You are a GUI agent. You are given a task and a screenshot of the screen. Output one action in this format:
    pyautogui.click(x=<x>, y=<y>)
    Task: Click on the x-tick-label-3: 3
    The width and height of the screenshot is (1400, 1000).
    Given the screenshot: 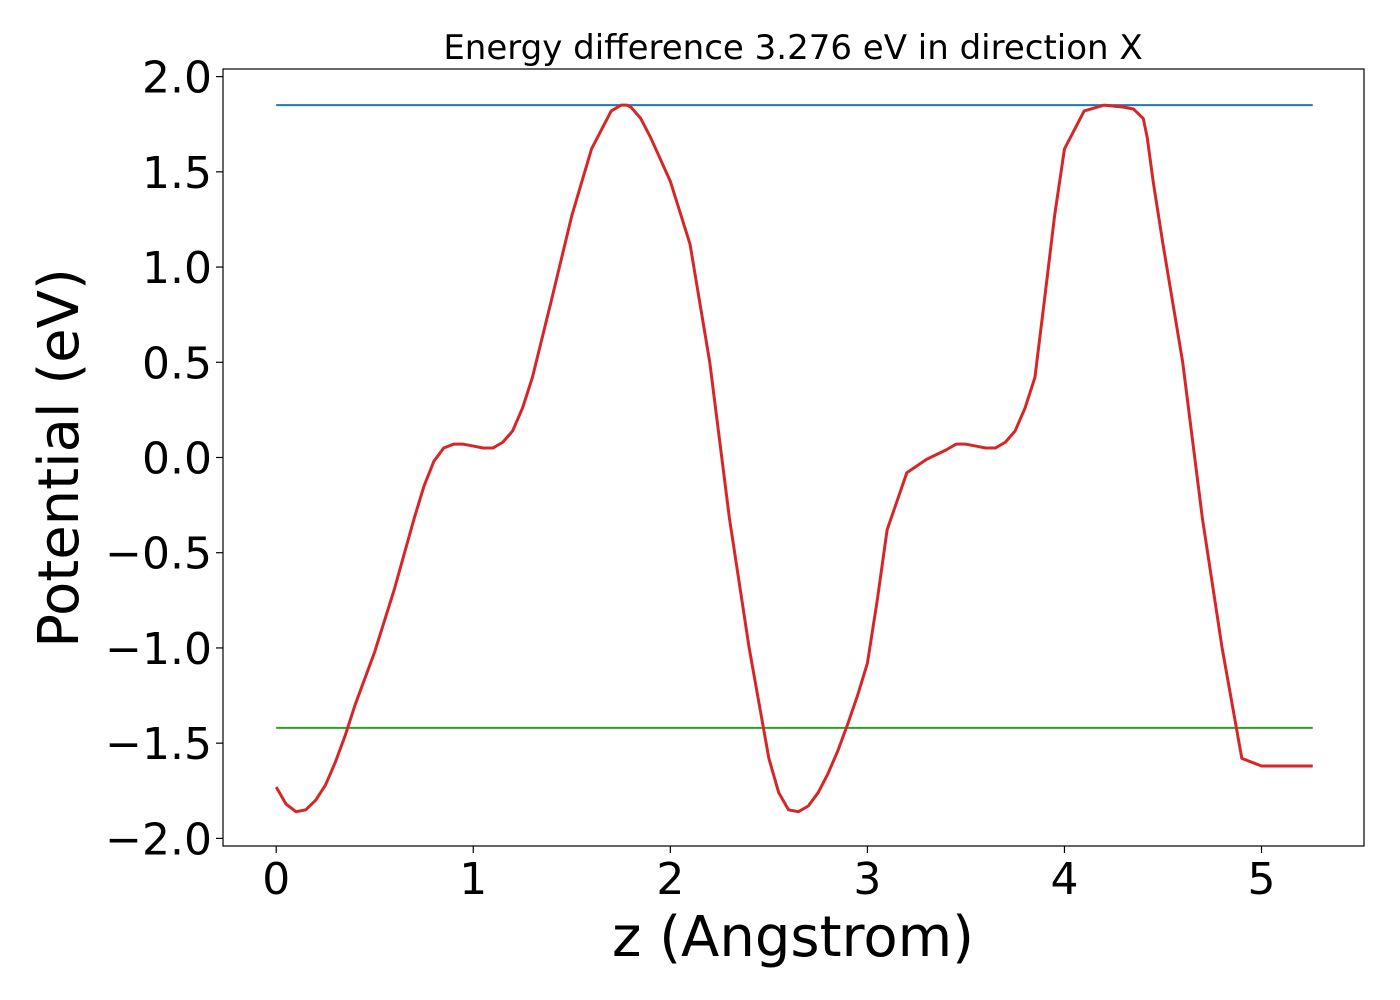 What is the action you would take?
    pyautogui.click(x=867, y=879)
    